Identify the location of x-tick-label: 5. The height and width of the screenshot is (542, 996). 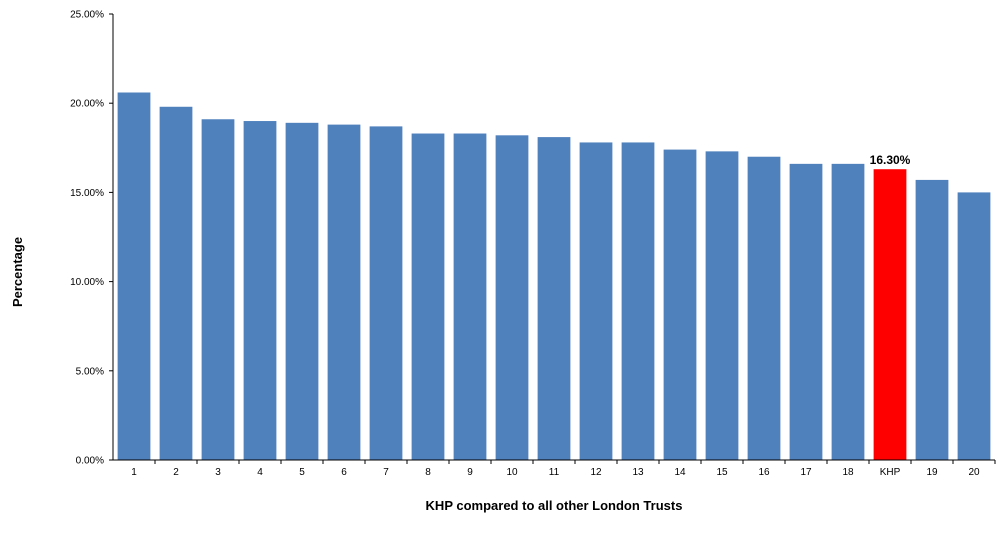
(302, 472).